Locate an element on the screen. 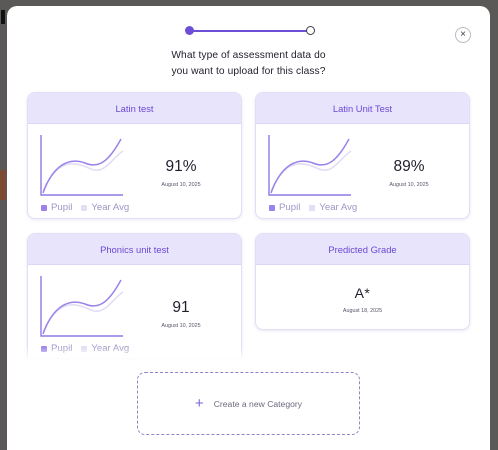 Image resolution: width=498 pixels, height=450 pixels. stepper-line is located at coordinates (249, 31).